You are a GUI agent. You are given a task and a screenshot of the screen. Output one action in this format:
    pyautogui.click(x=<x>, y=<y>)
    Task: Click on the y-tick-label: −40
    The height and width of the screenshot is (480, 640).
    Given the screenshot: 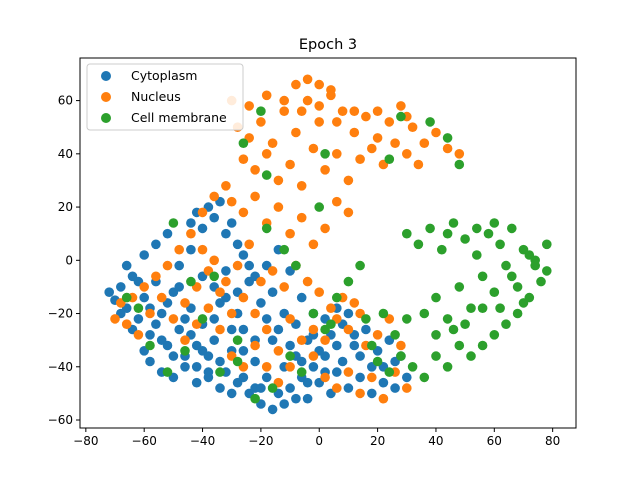 What is the action you would take?
    pyautogui.click(x=60, y=367)
    